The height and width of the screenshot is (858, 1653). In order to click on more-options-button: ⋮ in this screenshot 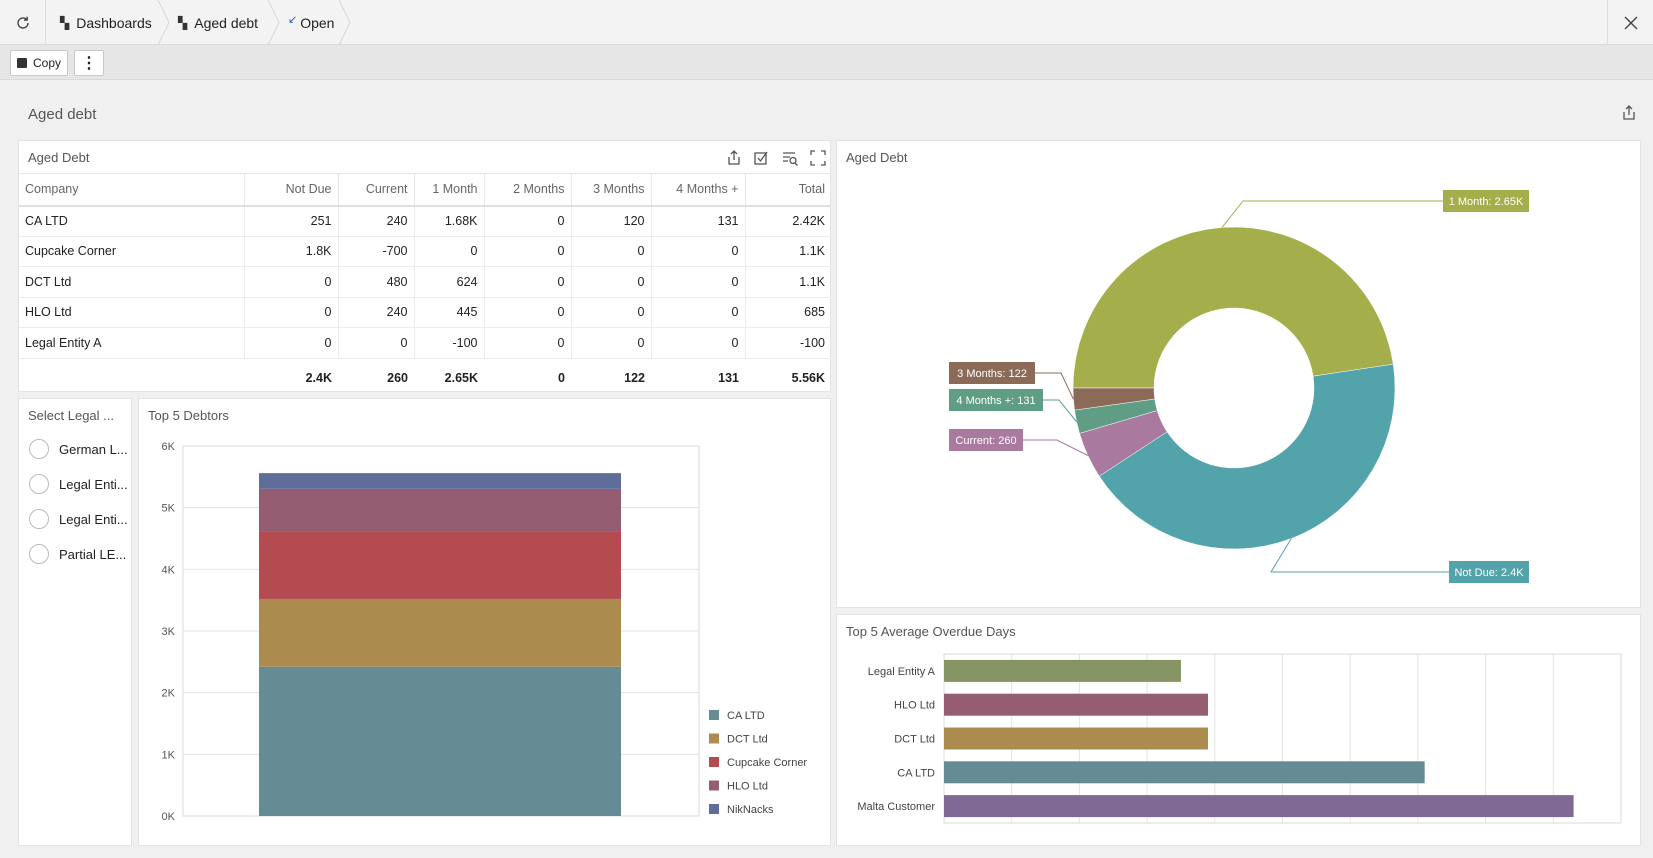, I will do `click(89, 63)`.